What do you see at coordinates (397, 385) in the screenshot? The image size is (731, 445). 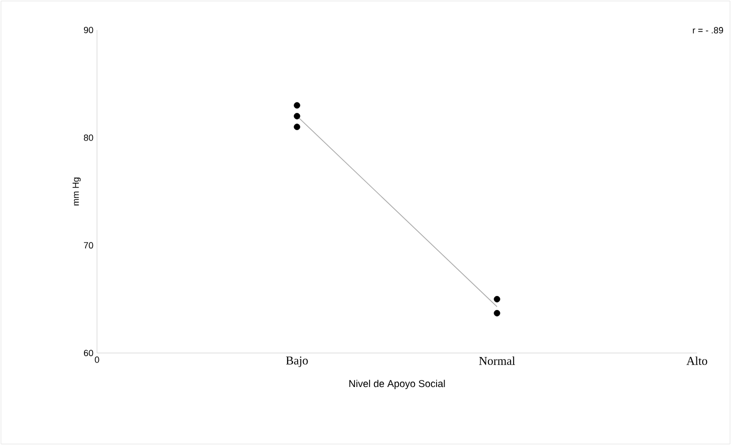 I see `x-axis-title: Nivel de Apoyo Social` at bounding box center [397, 385].